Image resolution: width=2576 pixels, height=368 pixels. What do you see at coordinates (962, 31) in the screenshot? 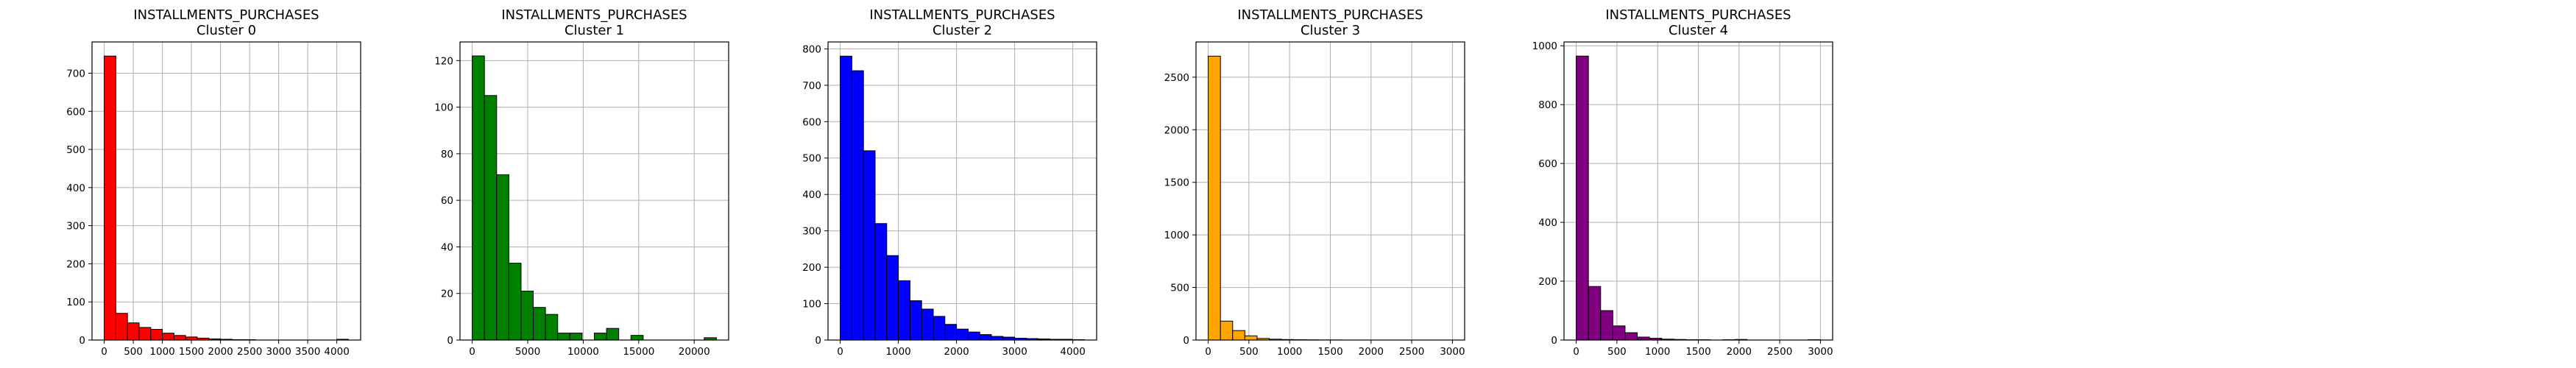
I see `chart-subtitle: Cluster 2` at bounding box center [962, 31].